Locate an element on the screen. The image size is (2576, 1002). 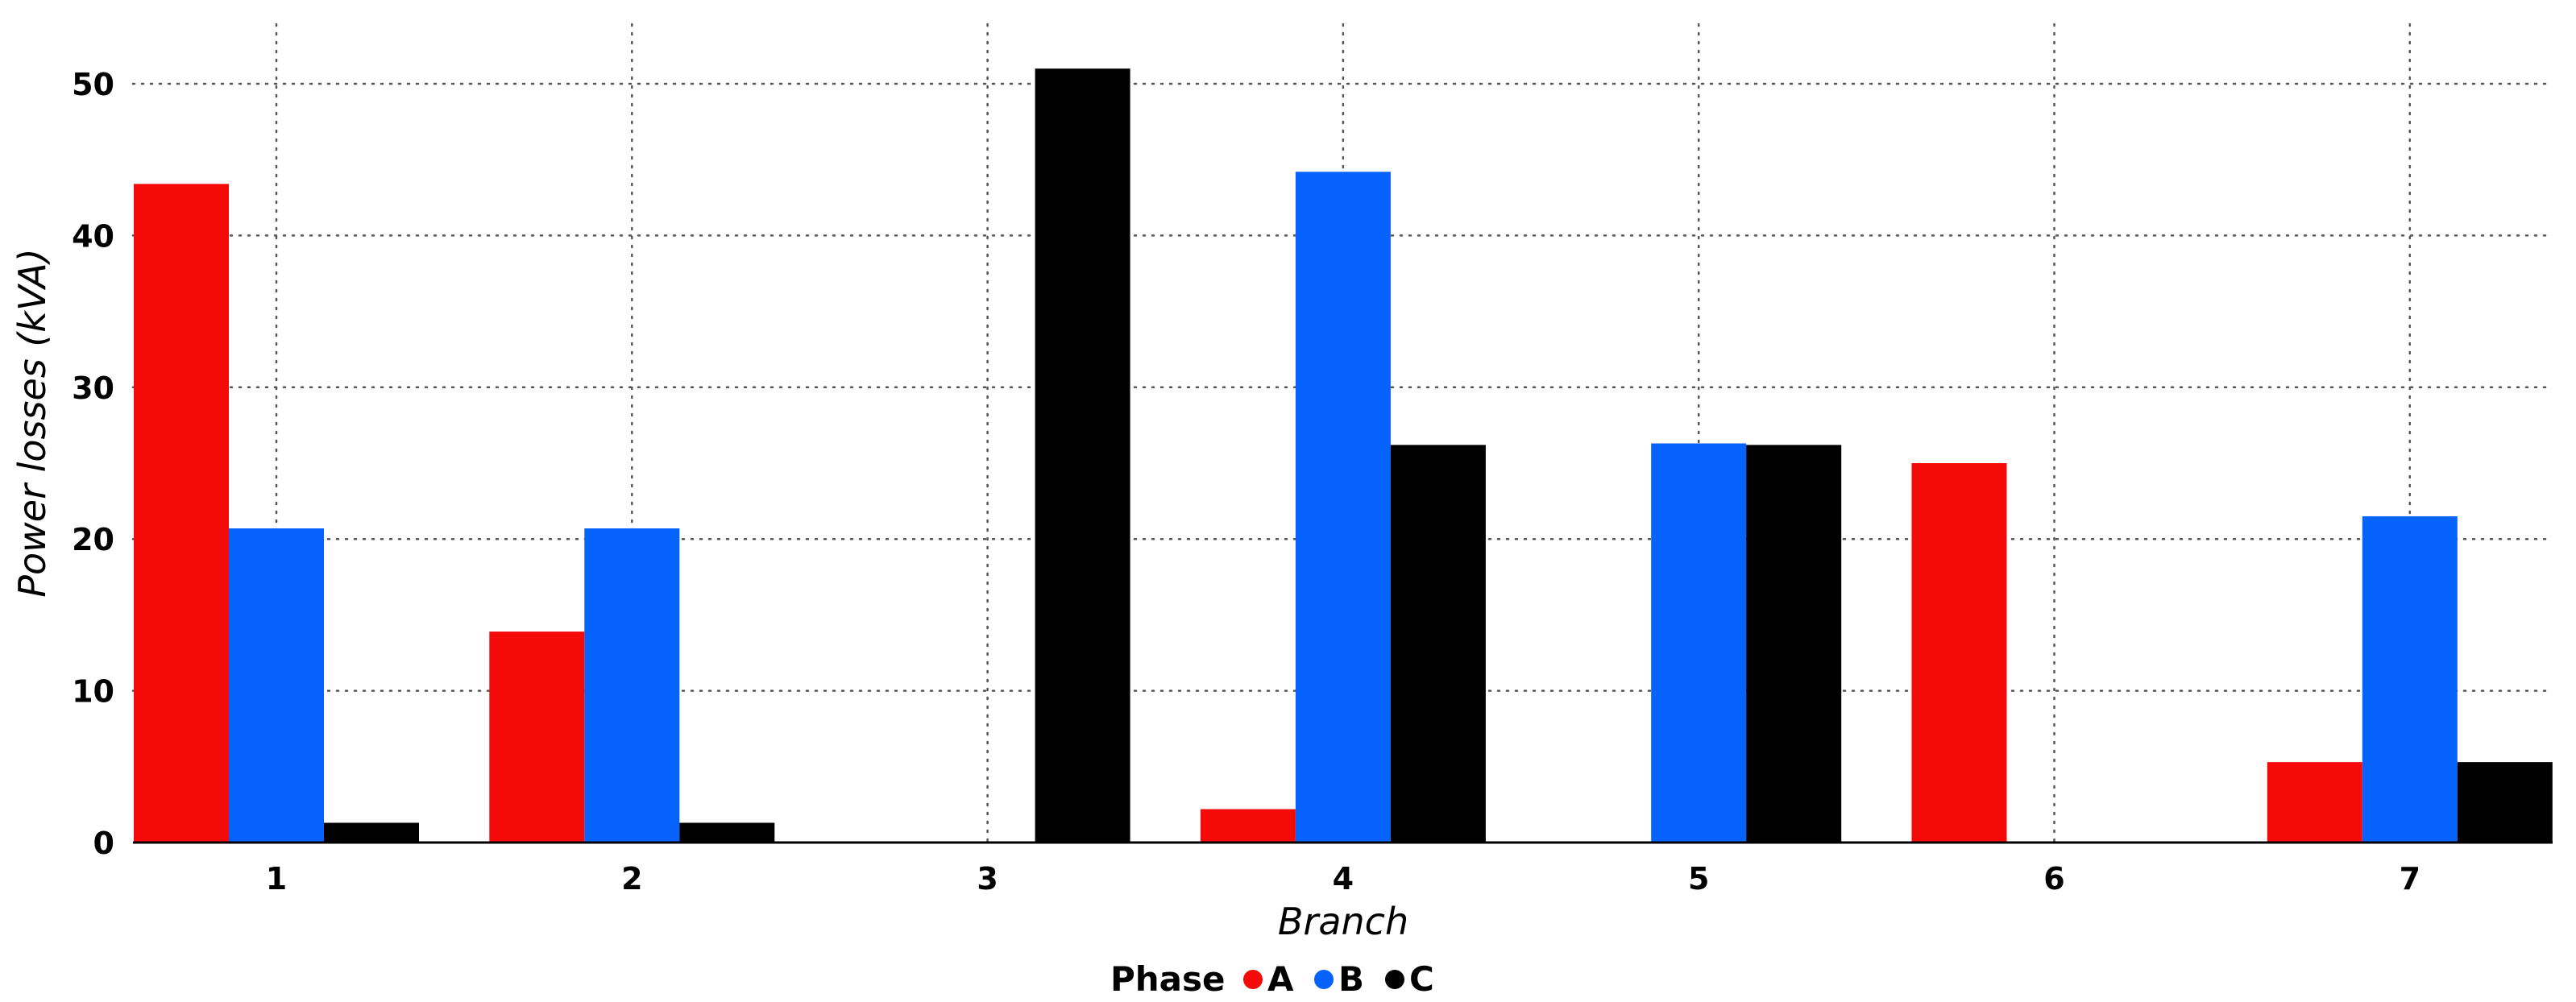
y-tick-label: 50 is located at coordinates (93, 84).